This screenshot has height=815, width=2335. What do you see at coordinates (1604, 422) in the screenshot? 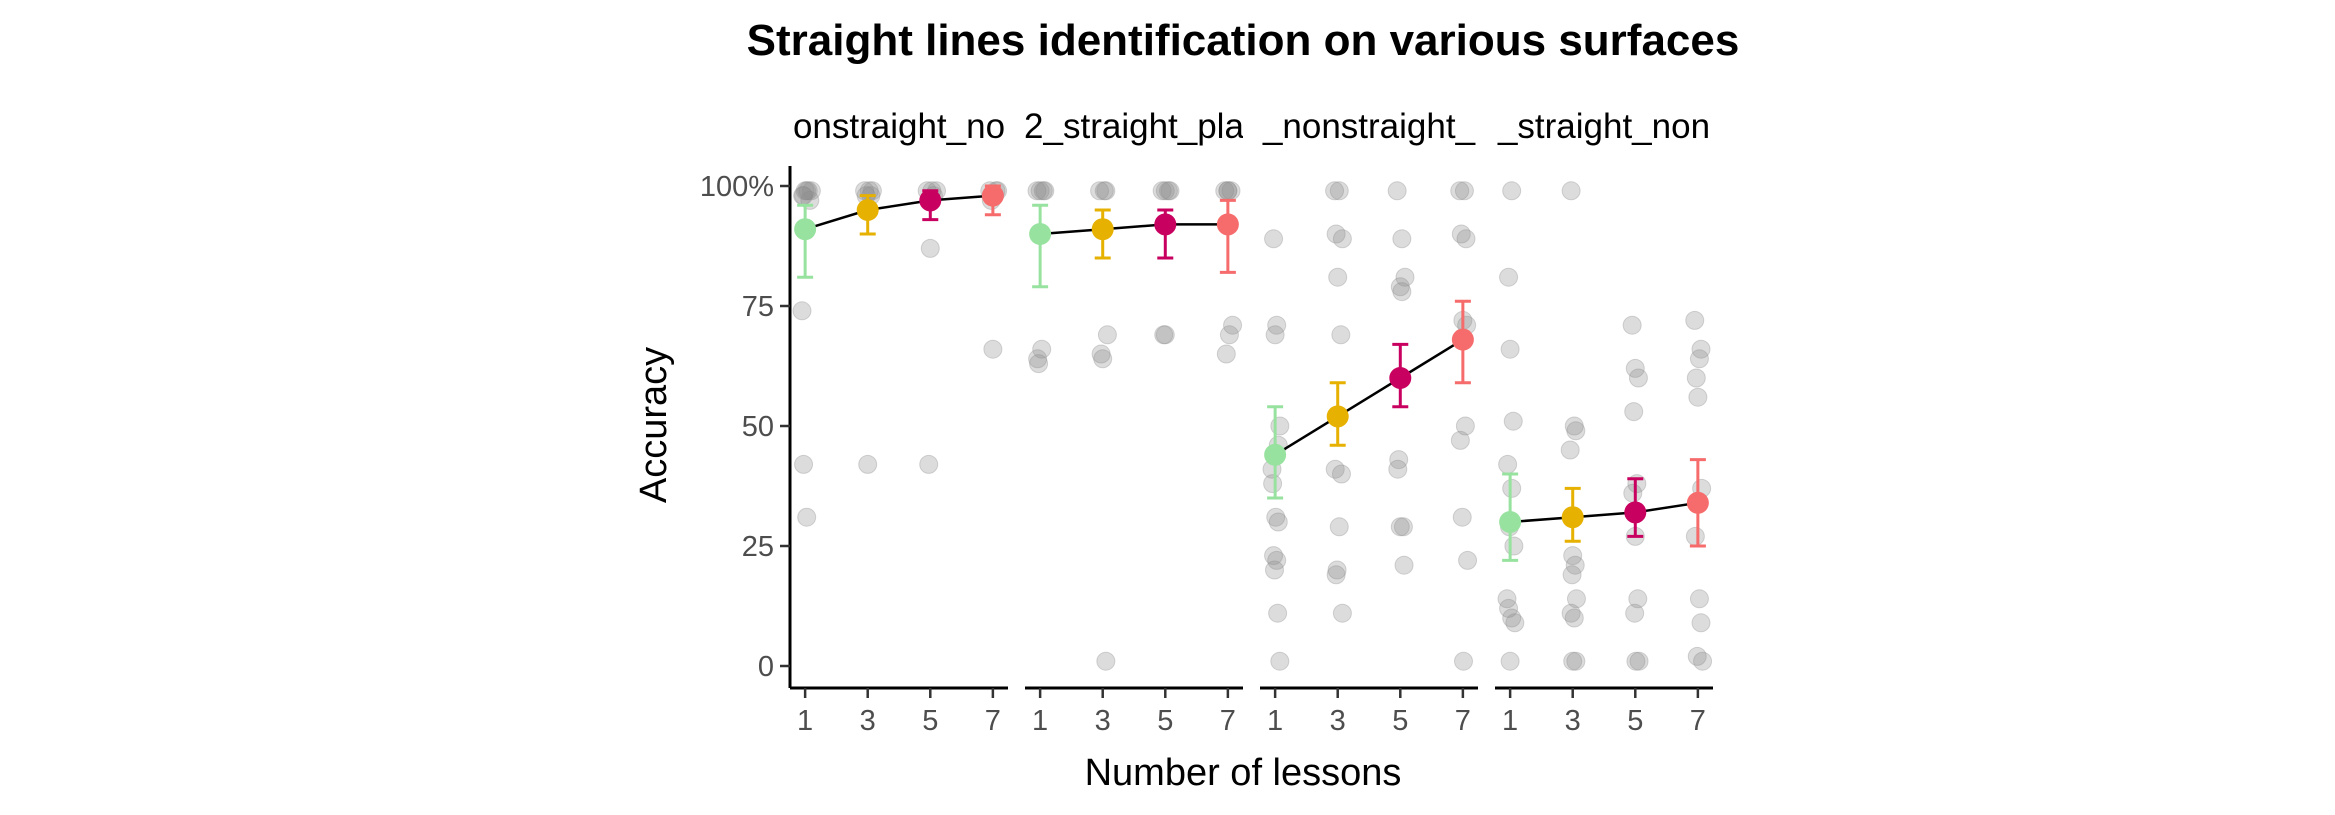
I see `facet-panel: _straight_non 1 3 5 7` at bounding box center [1604, 422].